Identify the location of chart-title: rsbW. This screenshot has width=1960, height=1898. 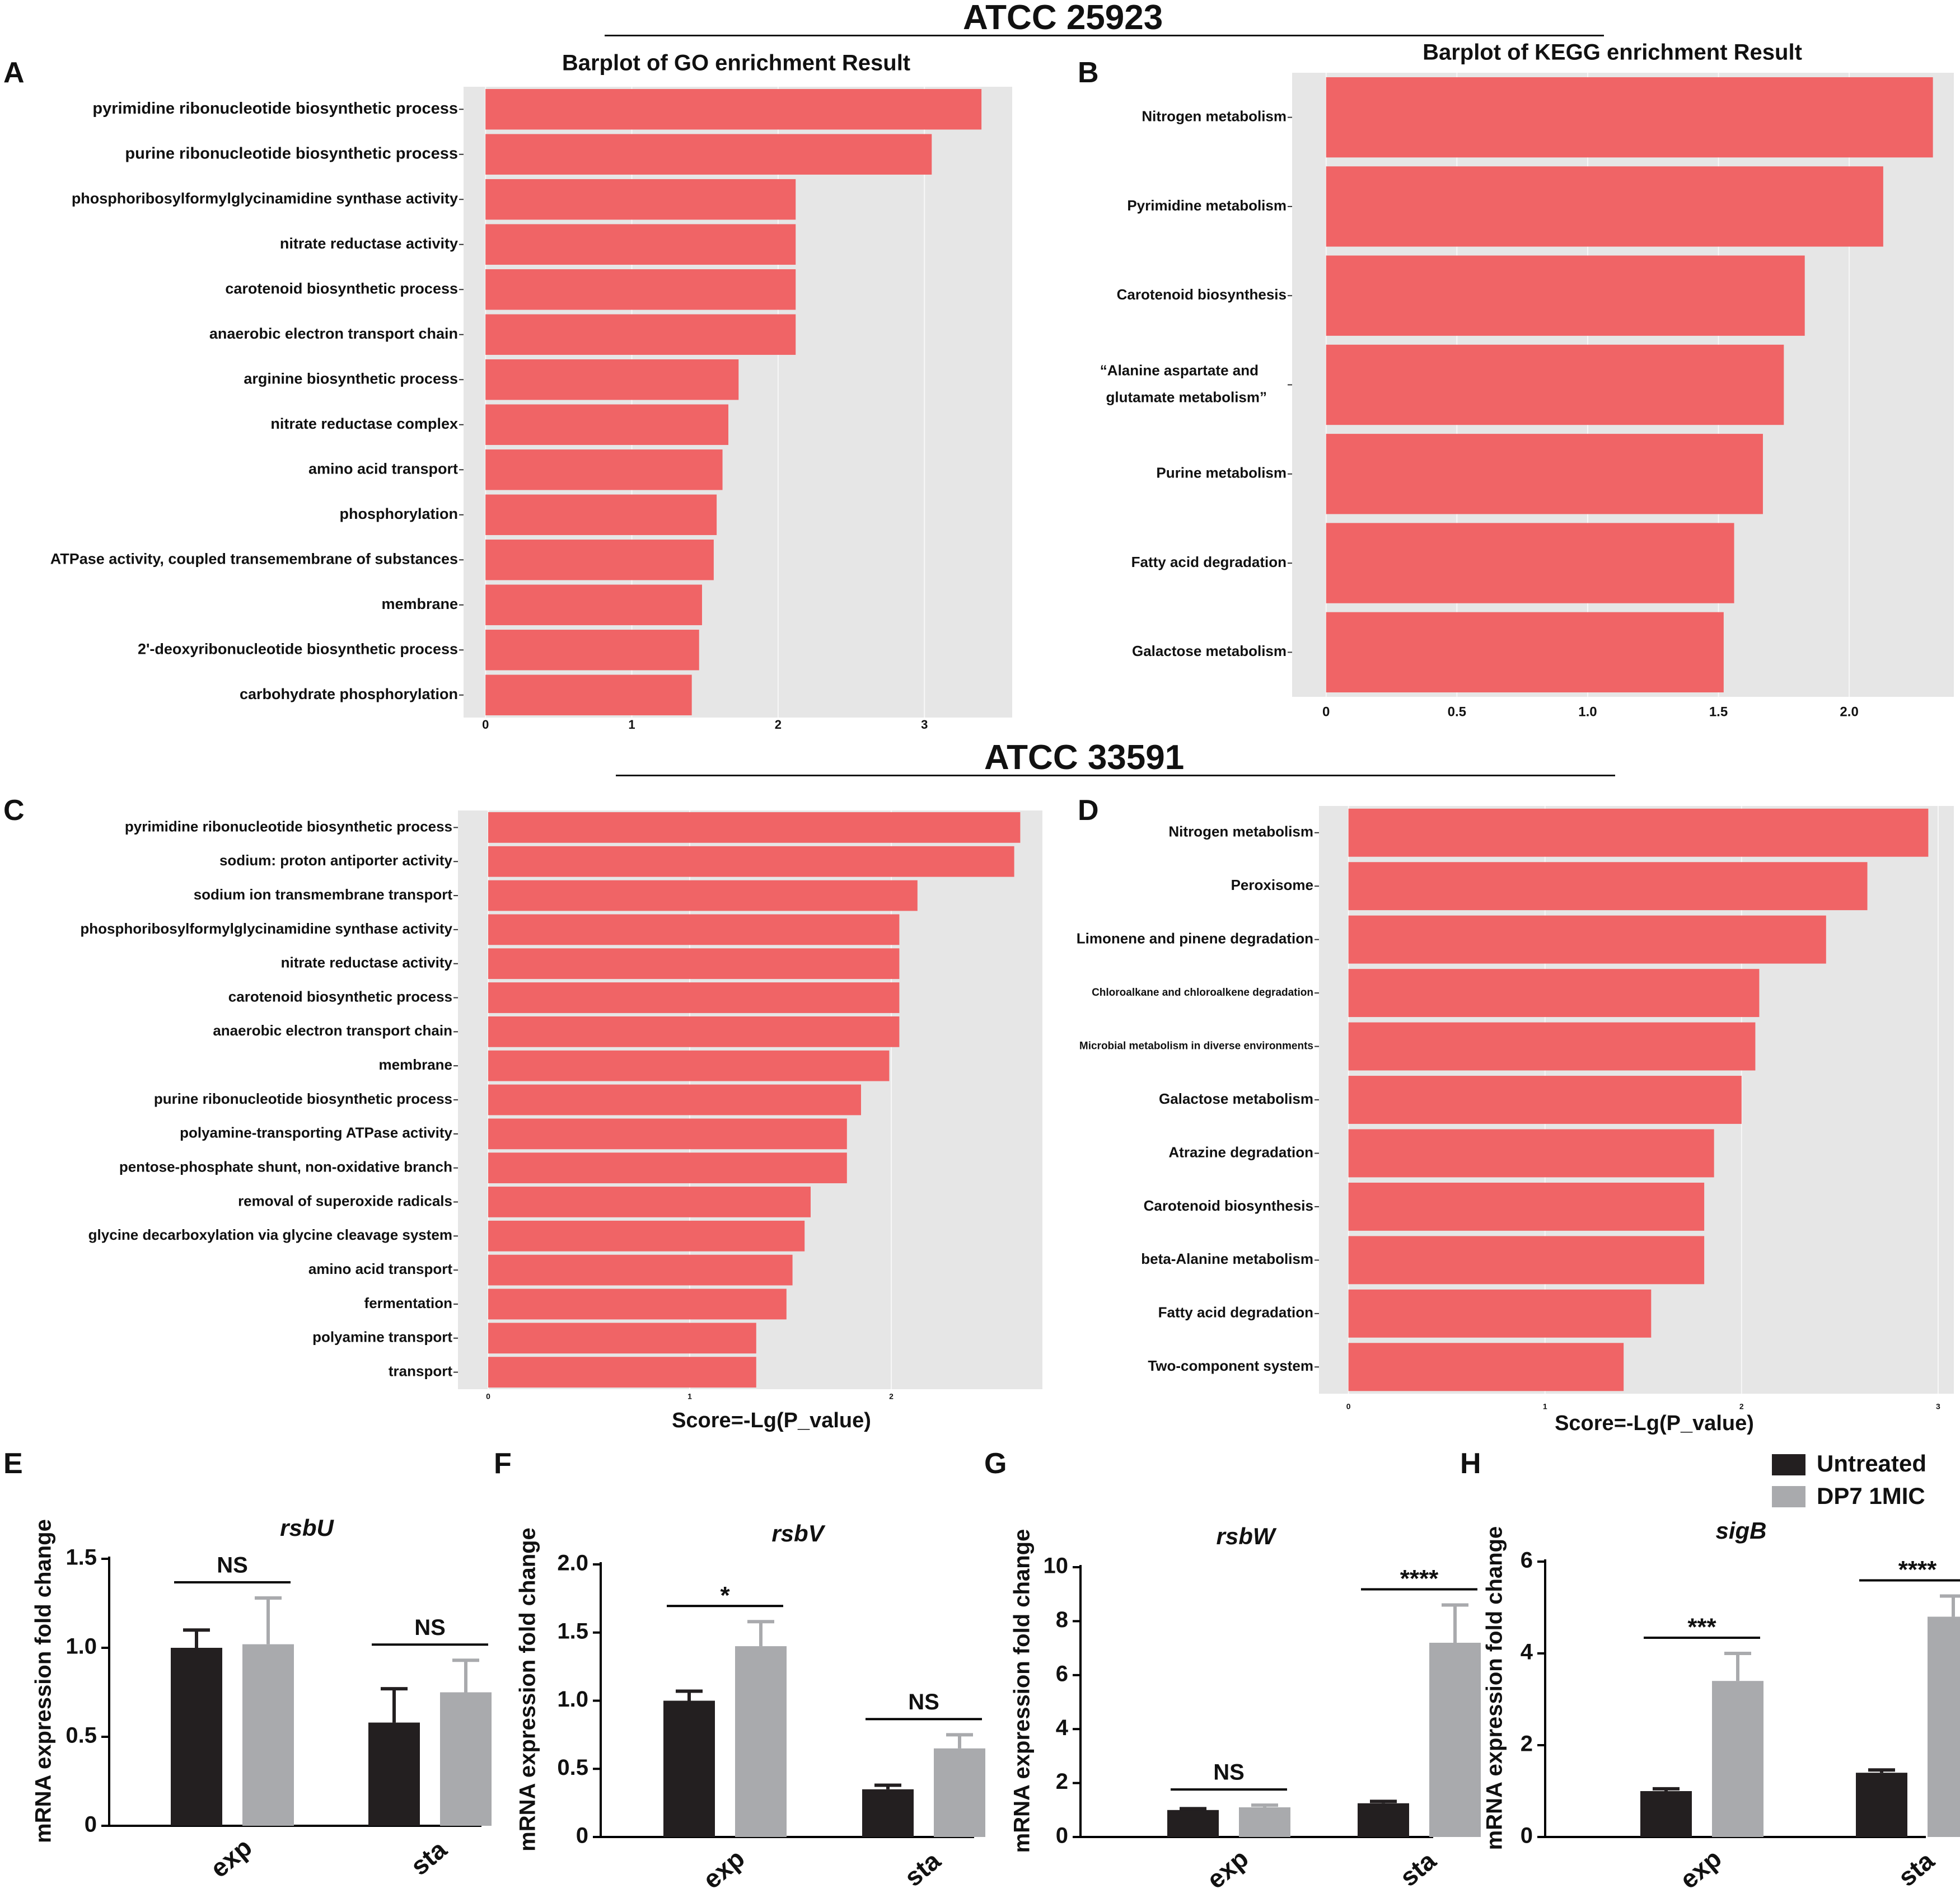
(1247, 1536).